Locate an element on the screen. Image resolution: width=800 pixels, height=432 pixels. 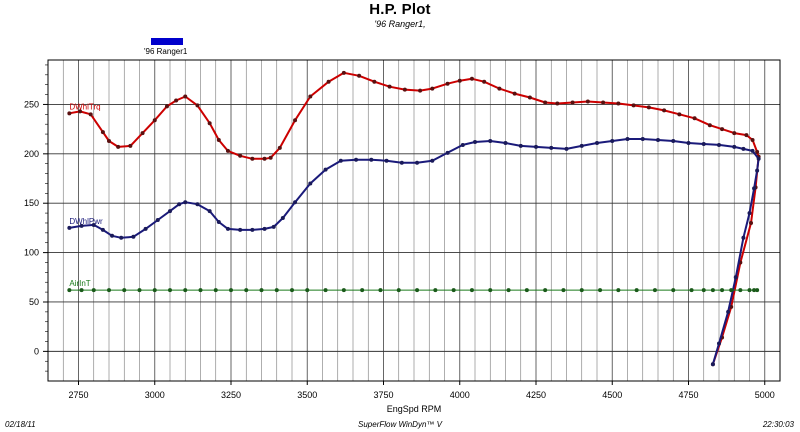
x-tick-label: 4000 is located at coordinates (460, 395).